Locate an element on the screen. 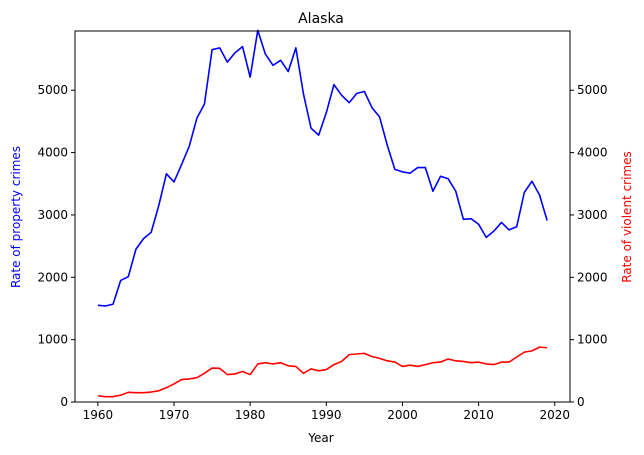  x-tick-label: 1970 is located at coordinates (174, 415).